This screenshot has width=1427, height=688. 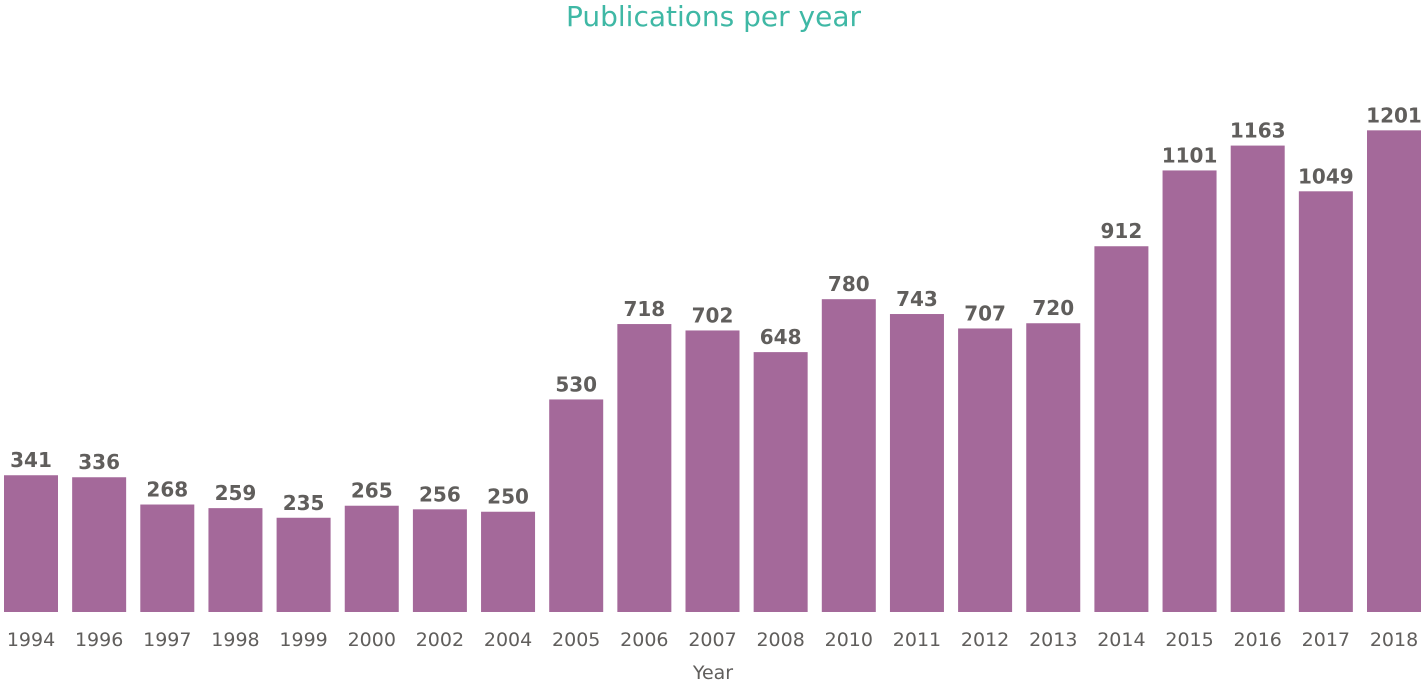 I want to click on bar-2010, so click(x=848, y=455).